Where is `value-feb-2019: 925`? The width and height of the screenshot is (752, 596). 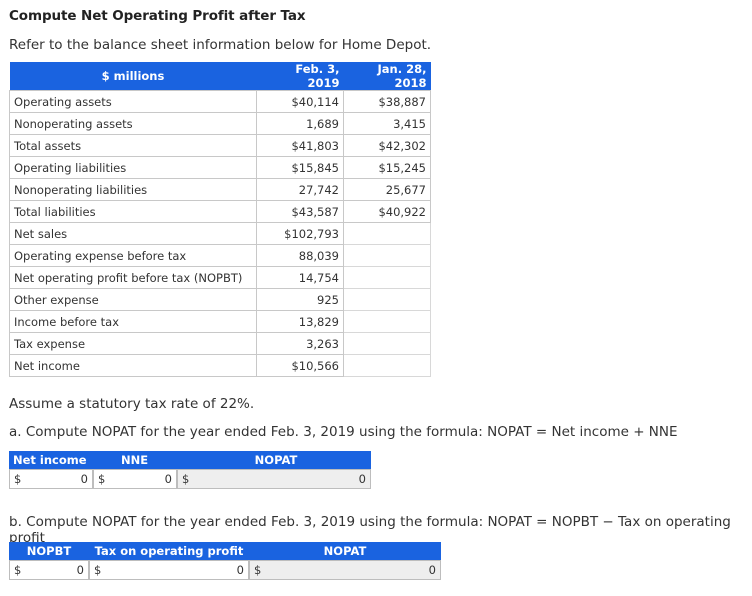
value-feb-2019: 925 is located at coordinates (300, 299).